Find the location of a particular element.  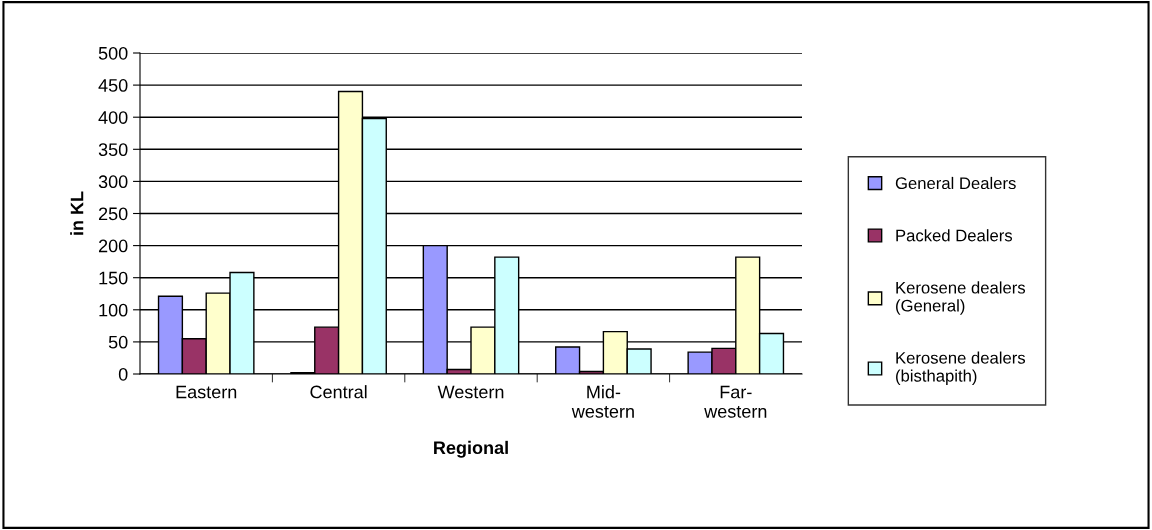

x-tick-label: Mid- western is located at coordinates (602, 401).